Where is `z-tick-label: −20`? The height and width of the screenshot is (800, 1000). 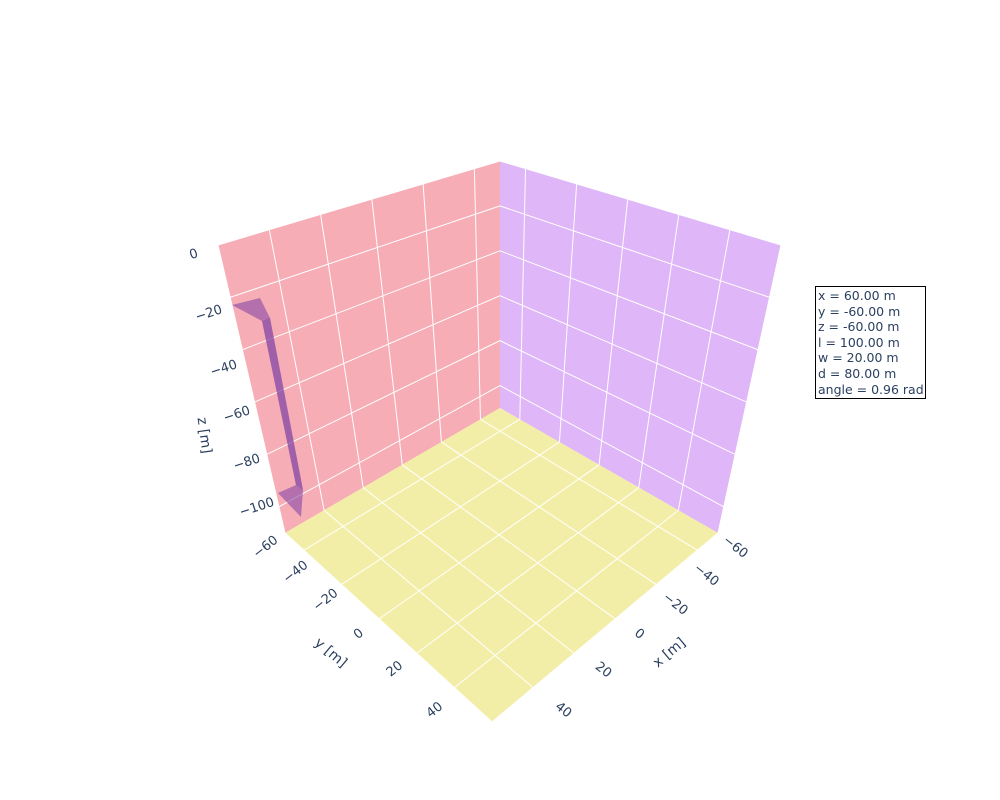
z-tick-label: −20 is located at coordinates (209, 313).